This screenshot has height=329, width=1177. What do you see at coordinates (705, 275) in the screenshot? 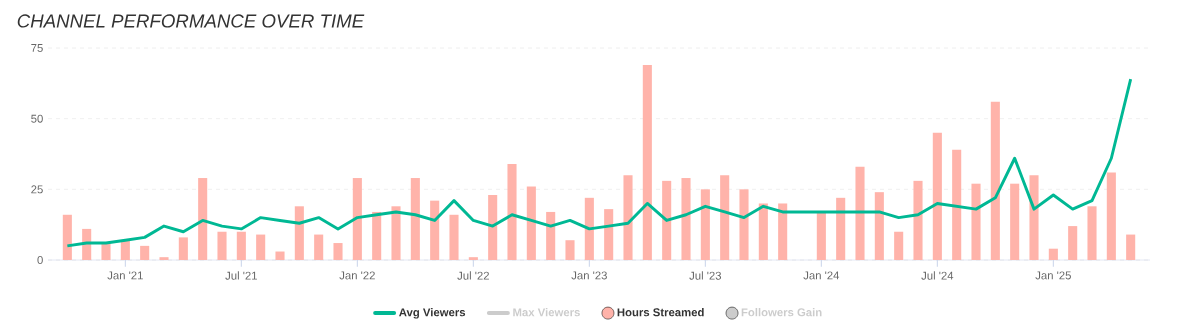
I see `x-tick-label: Jul '23` at bounding box center [705, 275].